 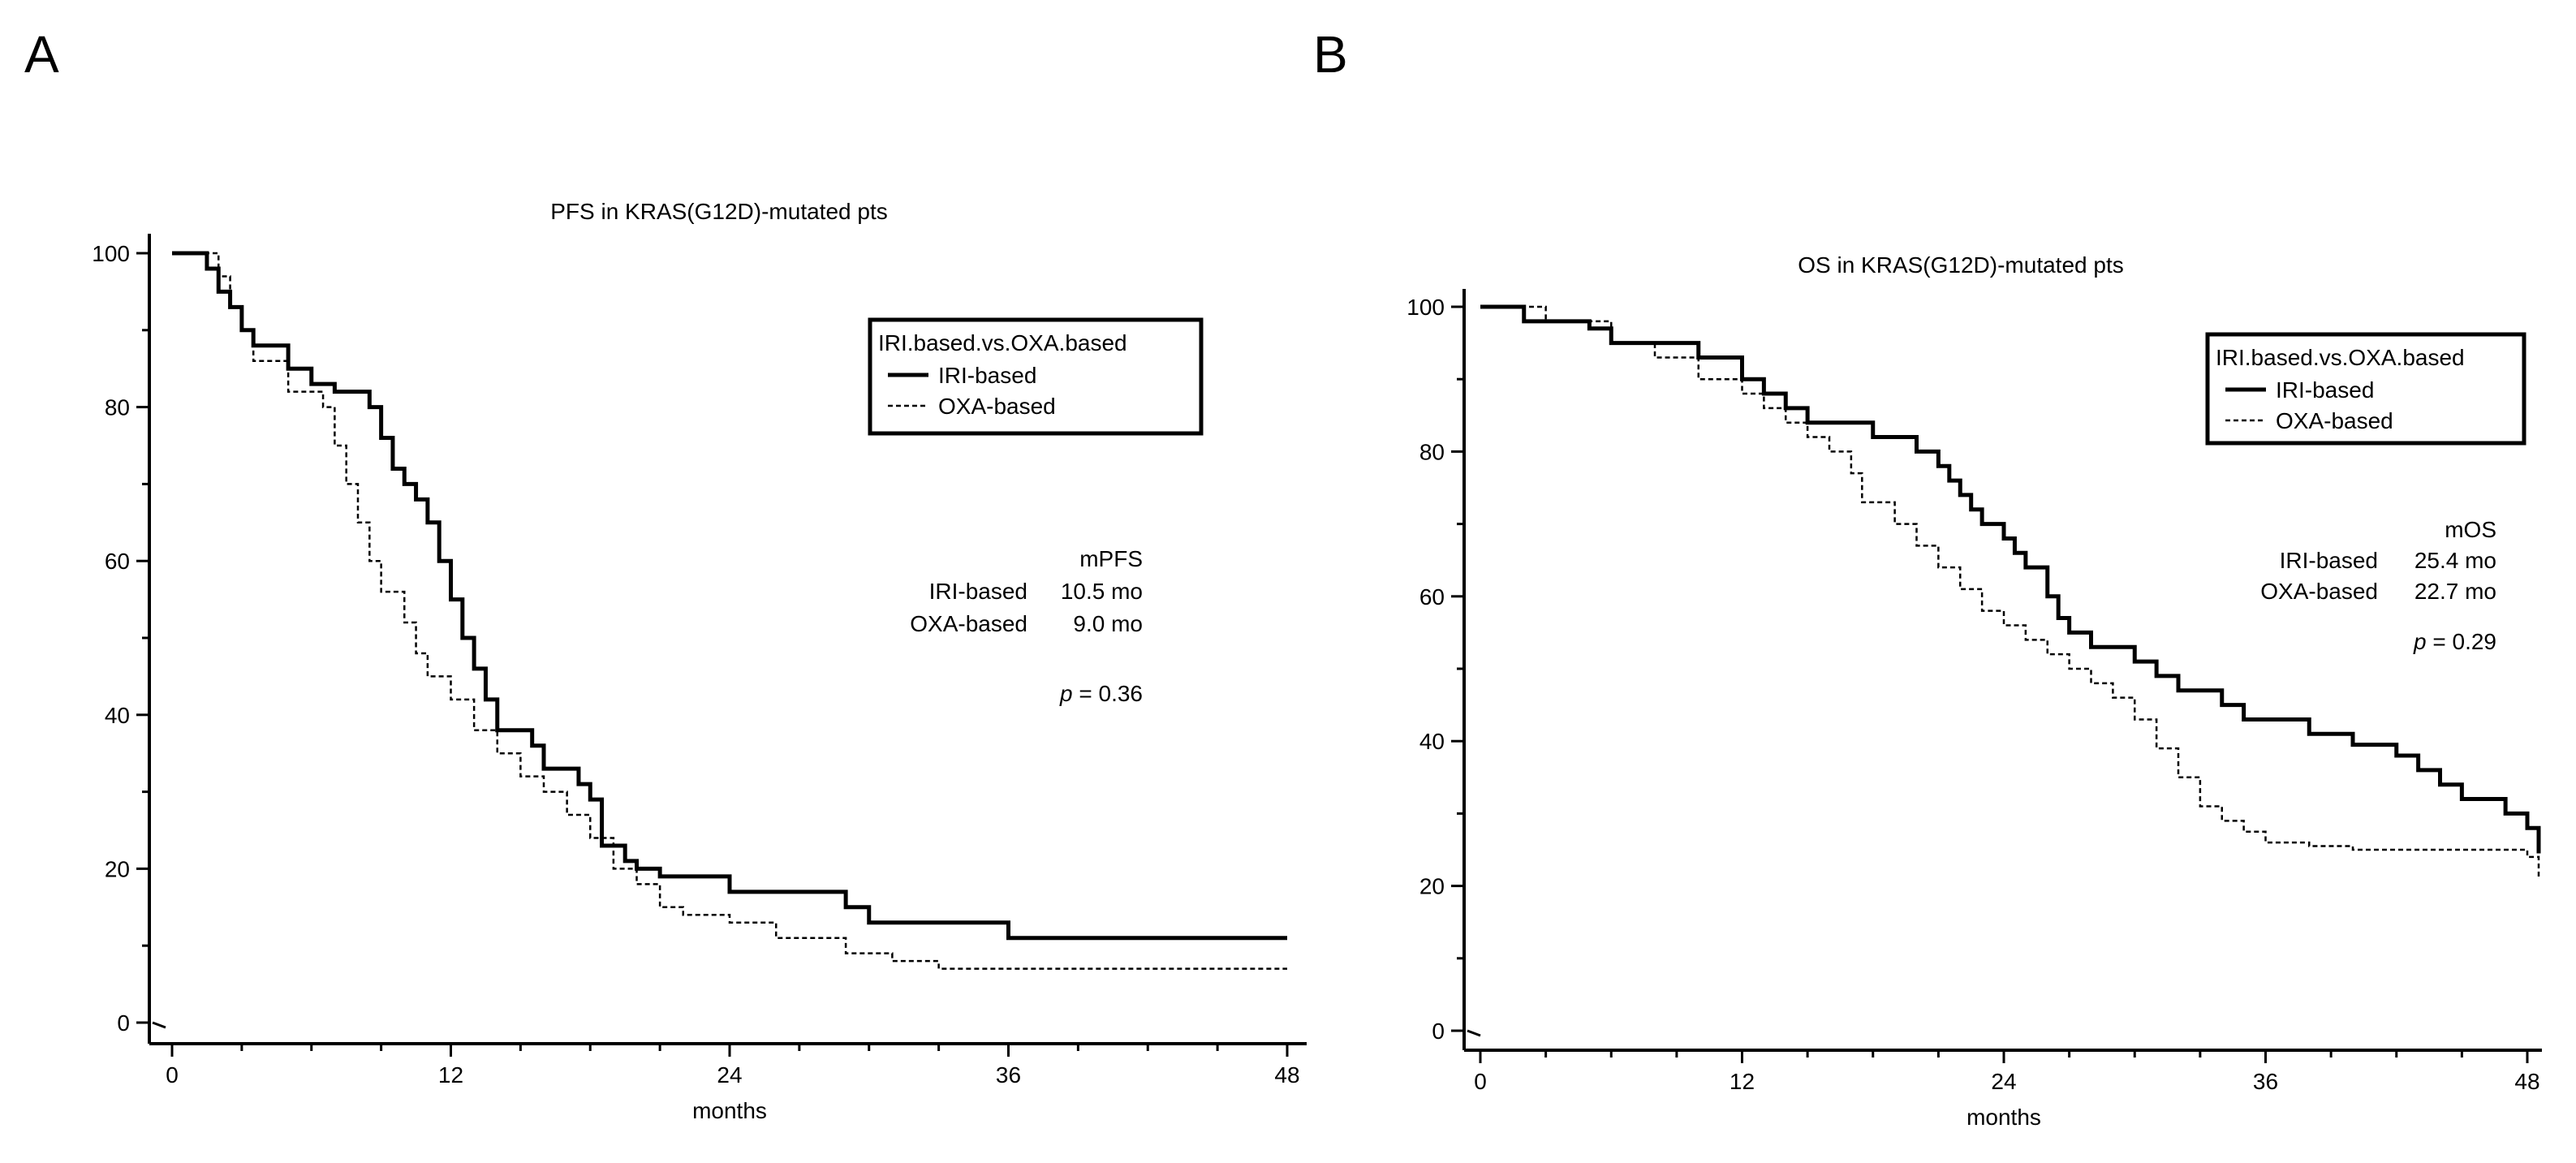 What do you see at coordinates (1111, 558) in the screenshot?
I see `annotation-header: mPFS` at bounding box center [1111, 558].